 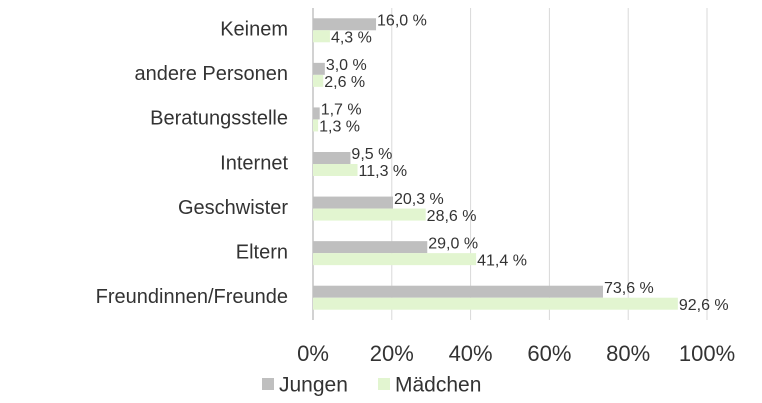 What do you see at coordinates (351, 38) in the screenshot?
I see `value-label: 4,3 %` at bounding box center [351, 38].